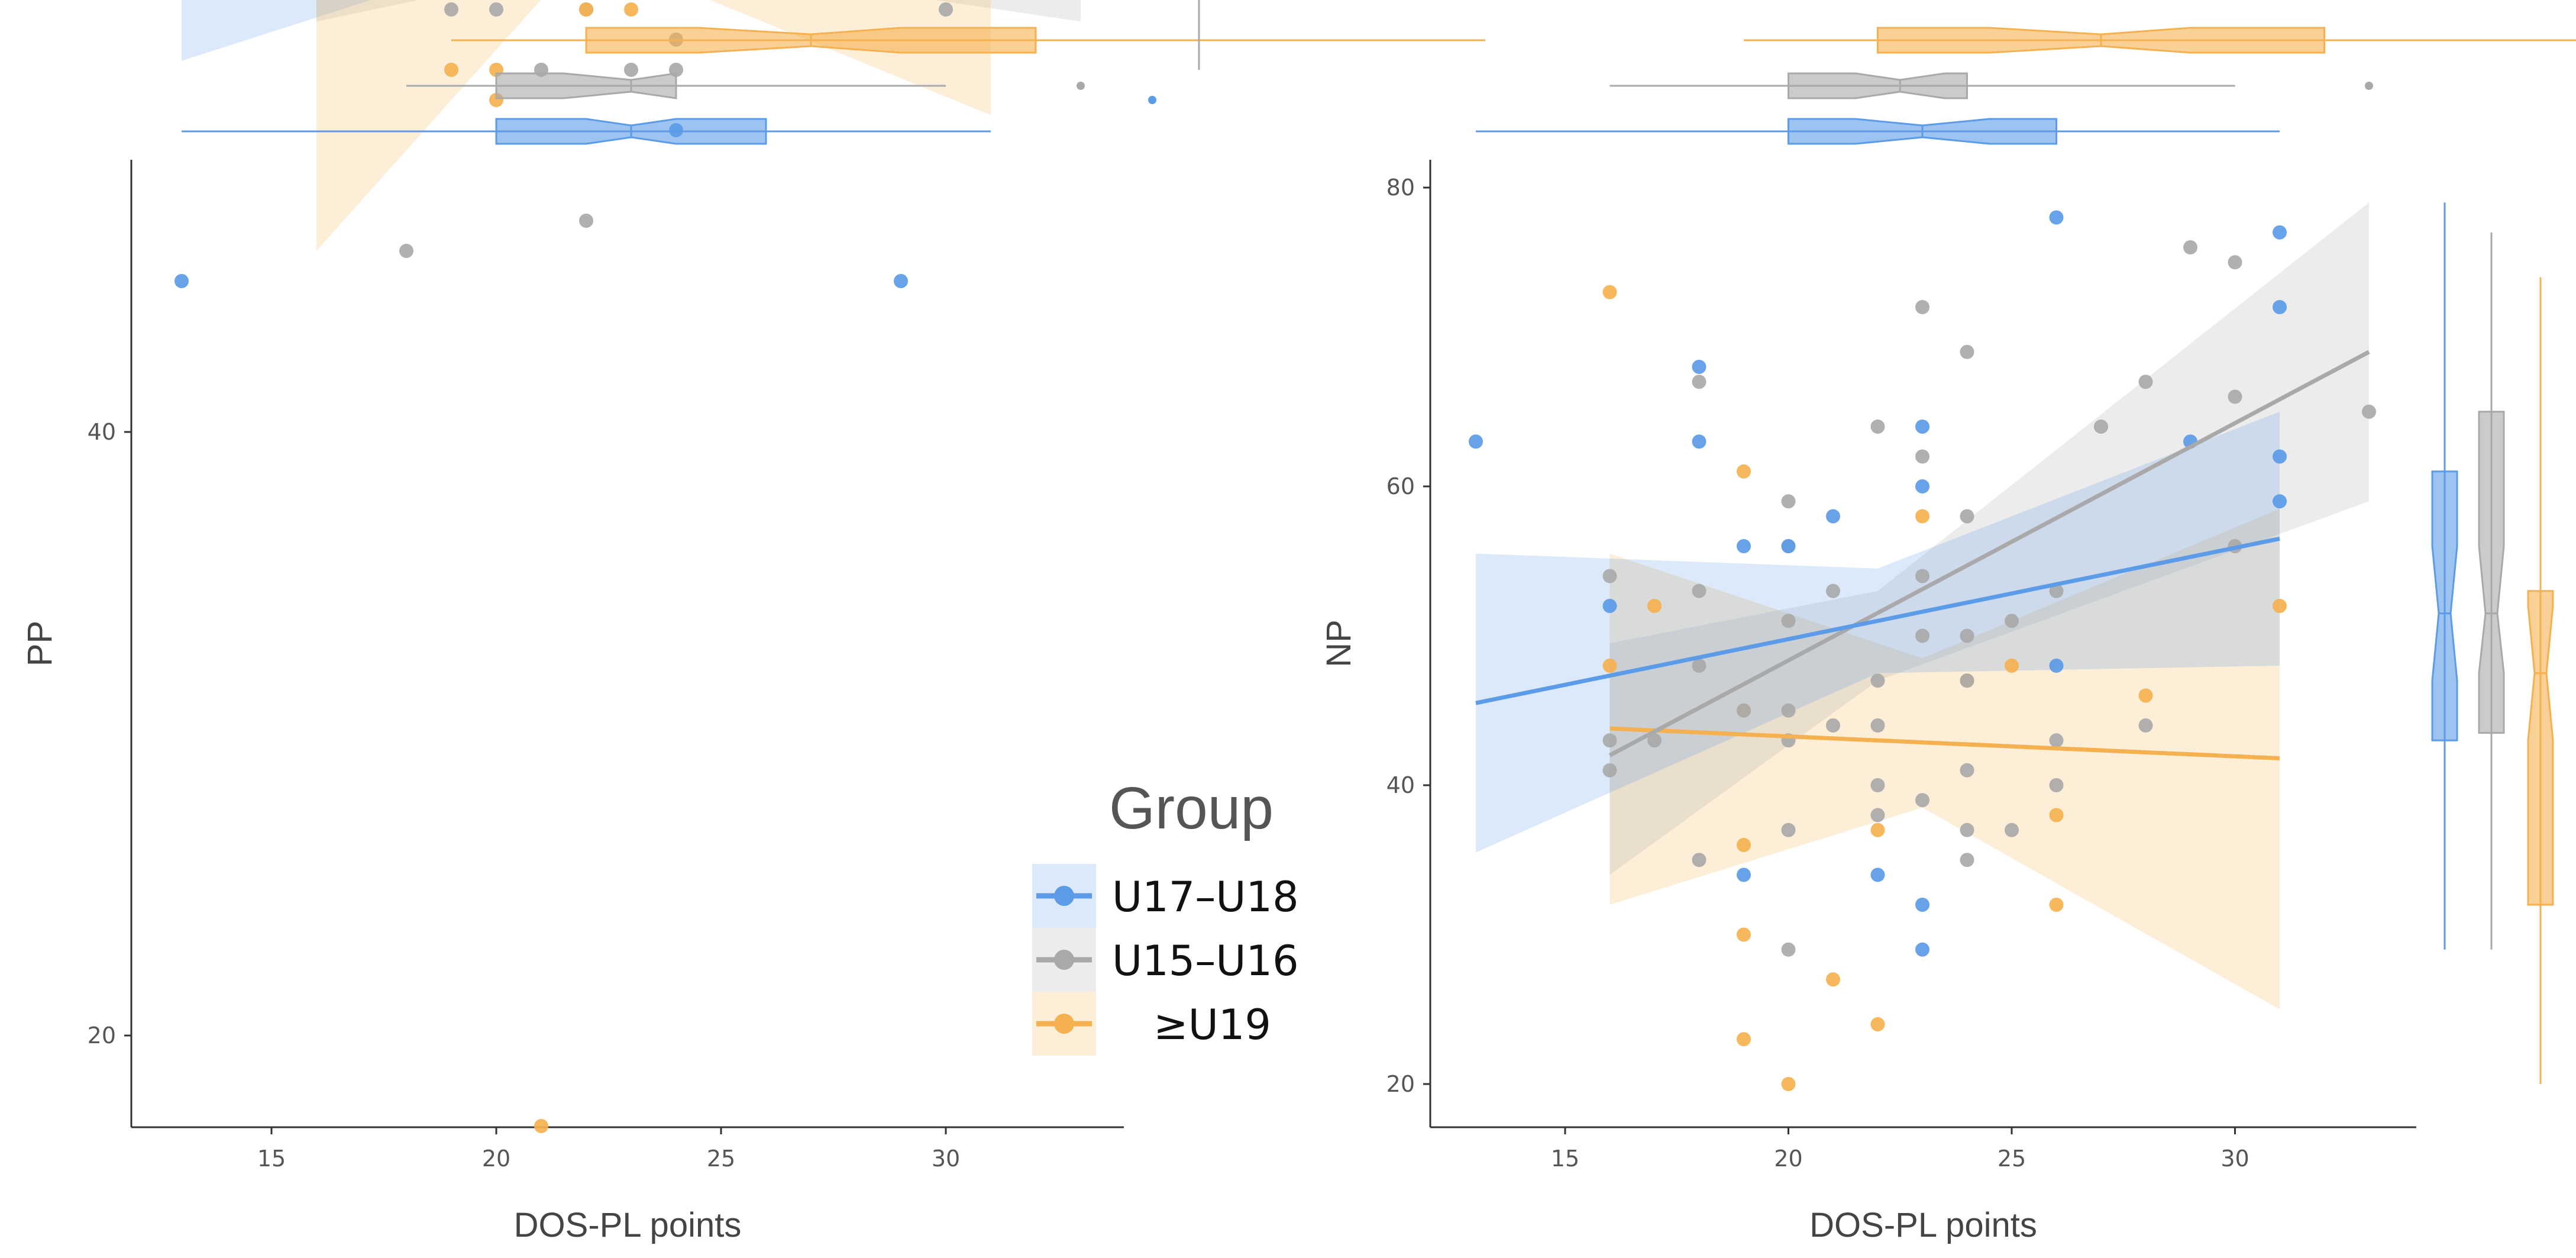 This screenshot has width=2576, height=1258. Describe the element at coordinates (1400, 486) in the screenshot. I see `y-tick-label: 60` at that location.